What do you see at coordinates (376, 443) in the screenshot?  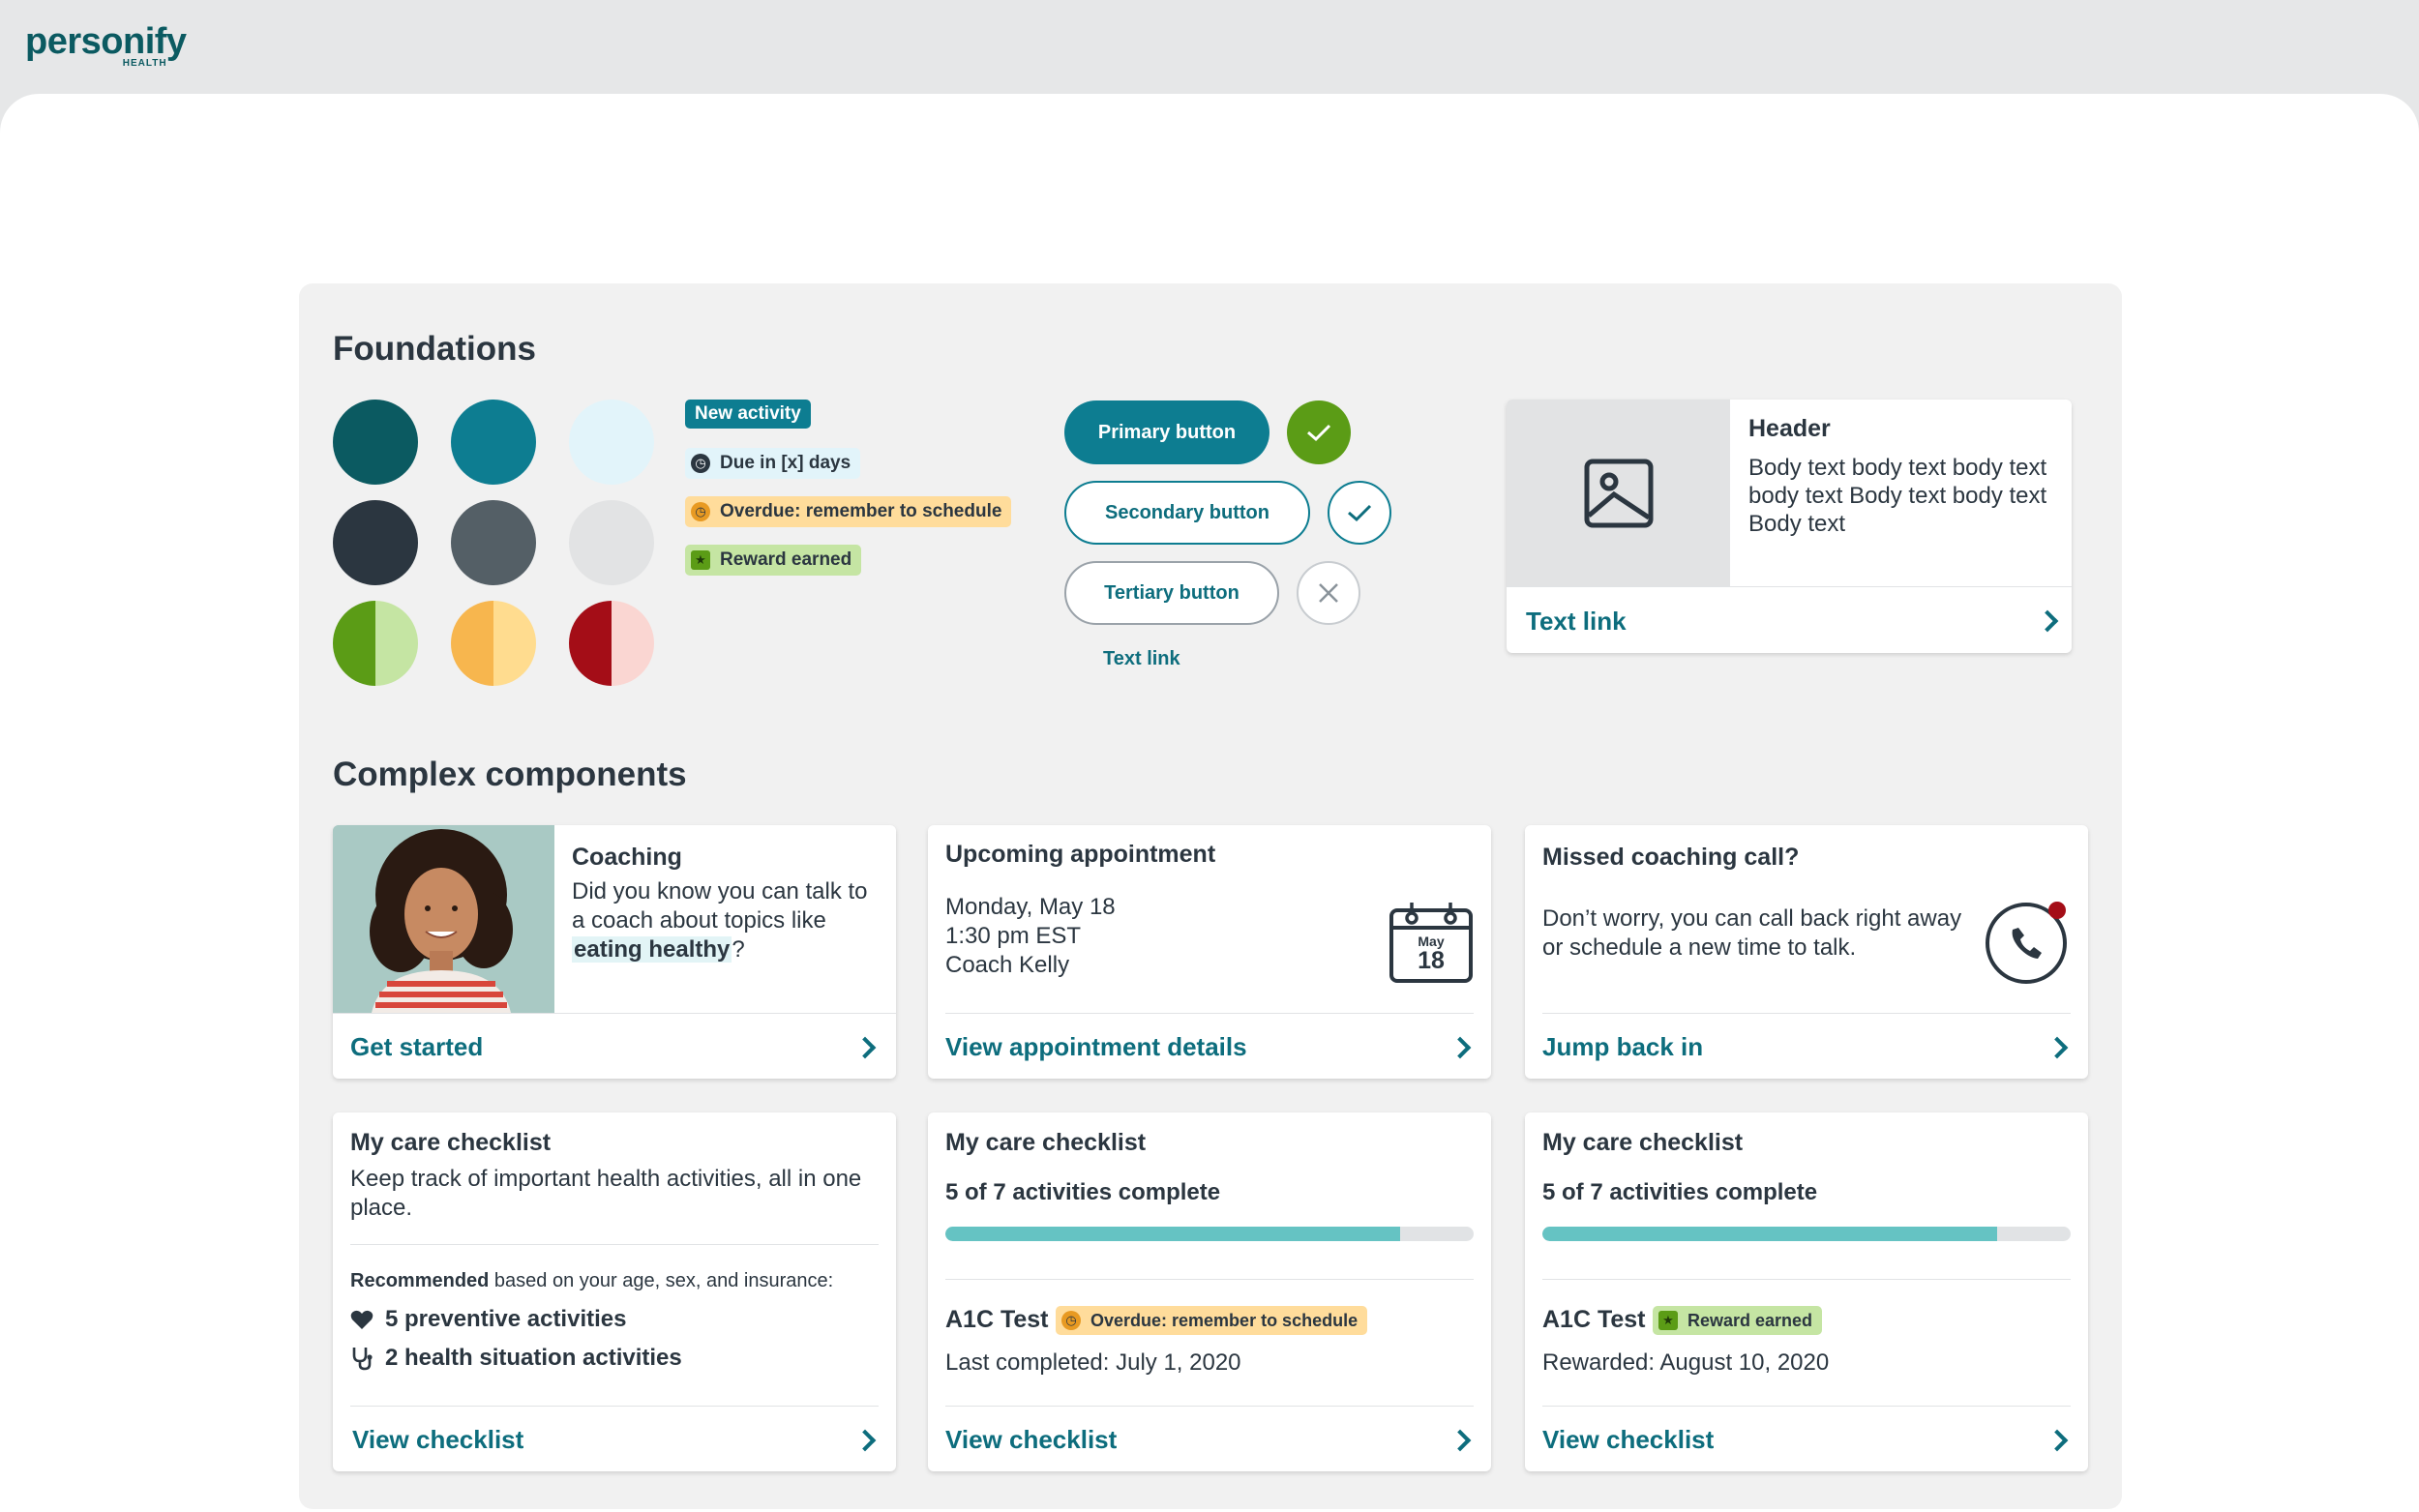 I see `color-swatch-dark-teal` at bounding box center [376, 443].